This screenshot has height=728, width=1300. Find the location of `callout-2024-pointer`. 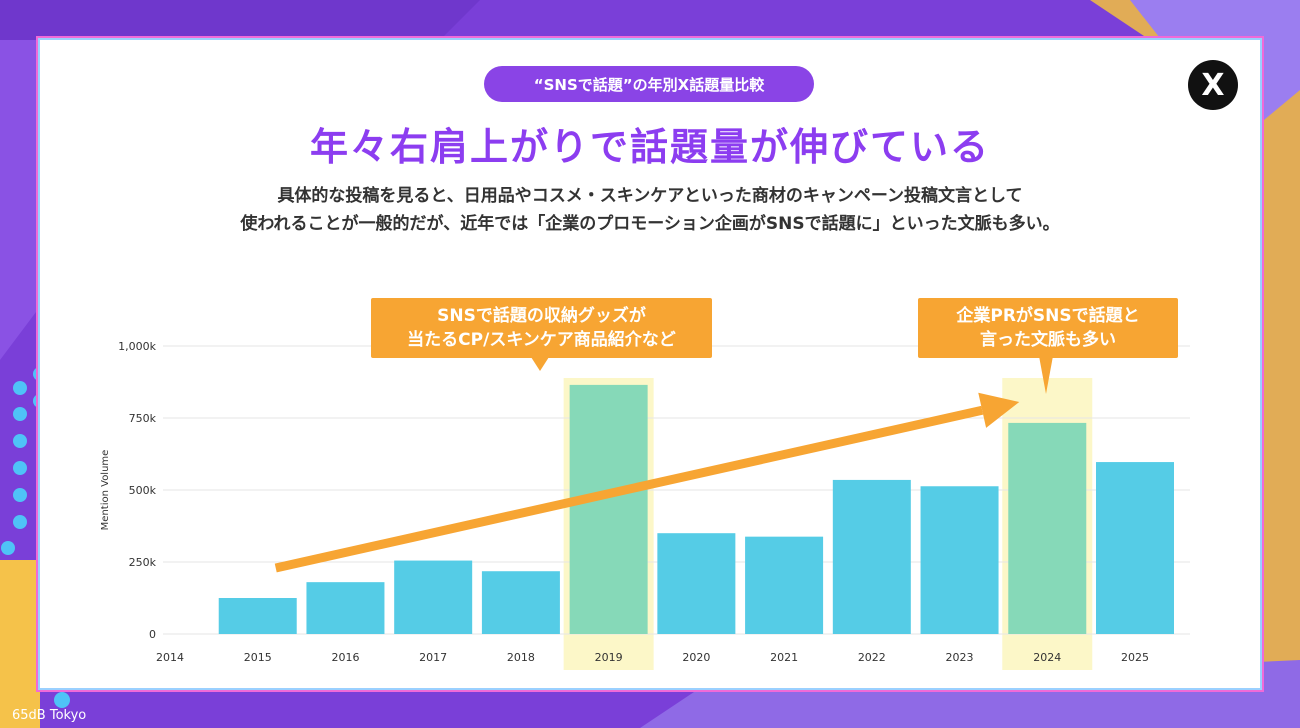

callout-2024-pointer is located at coordinates (1046, 375).